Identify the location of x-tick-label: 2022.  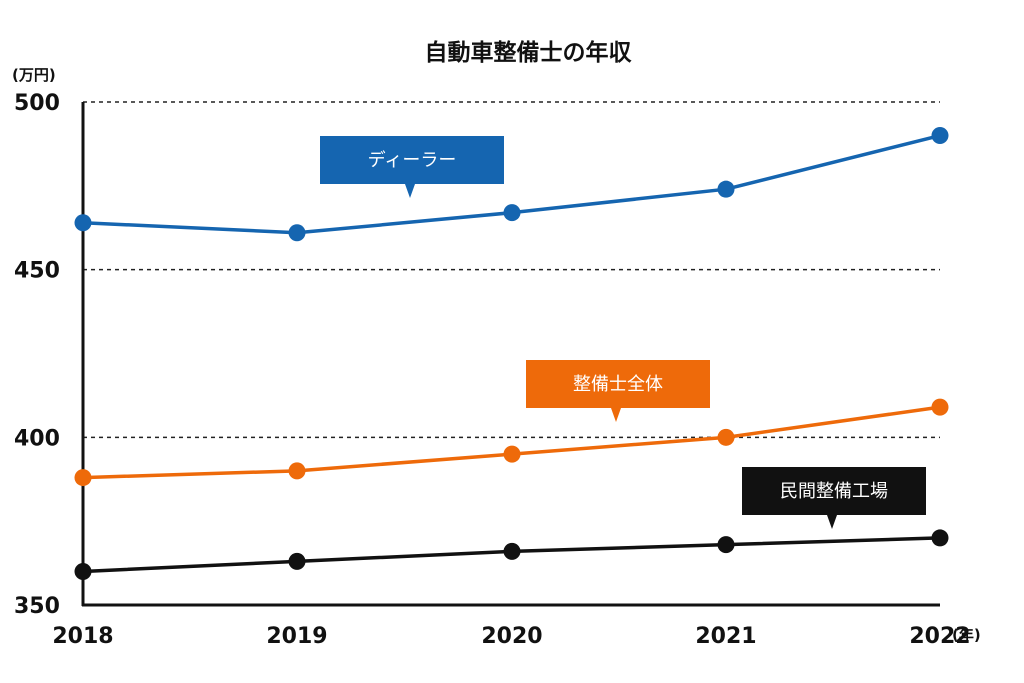
(939, 636).